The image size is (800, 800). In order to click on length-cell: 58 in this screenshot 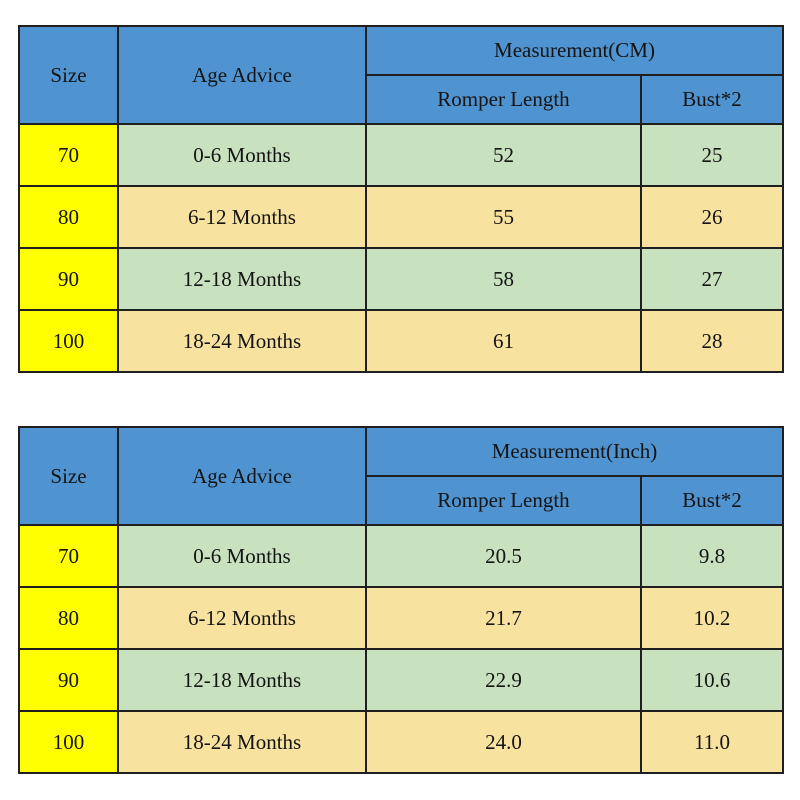, I will do `click(503, 279)`.